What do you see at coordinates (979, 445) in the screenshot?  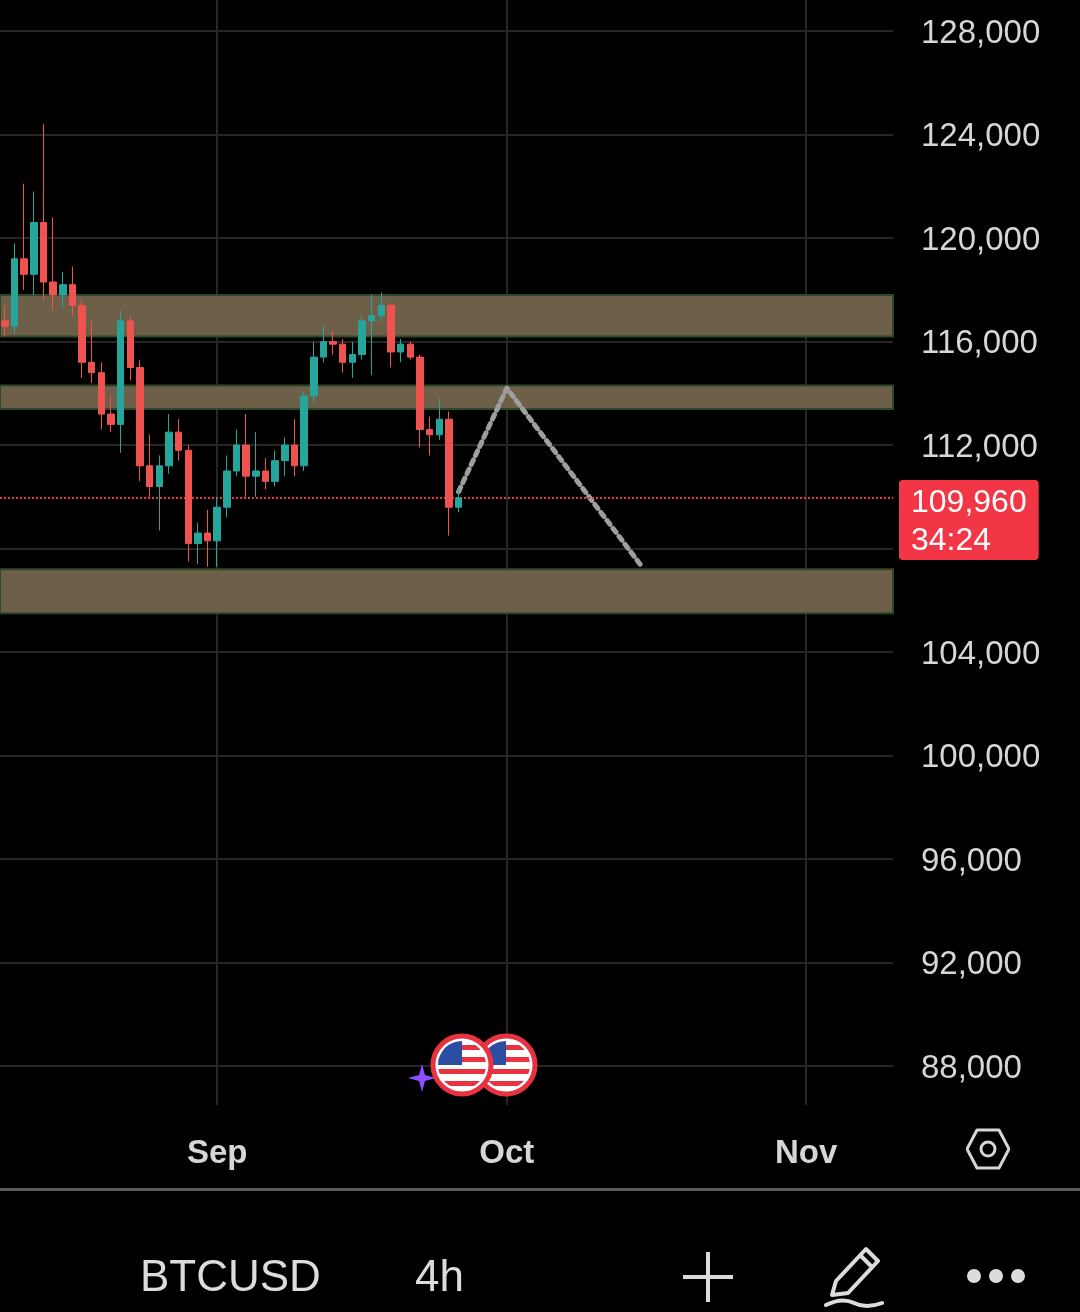 I see `y-tick-label: 112,000` at bounding box center [979, 445].